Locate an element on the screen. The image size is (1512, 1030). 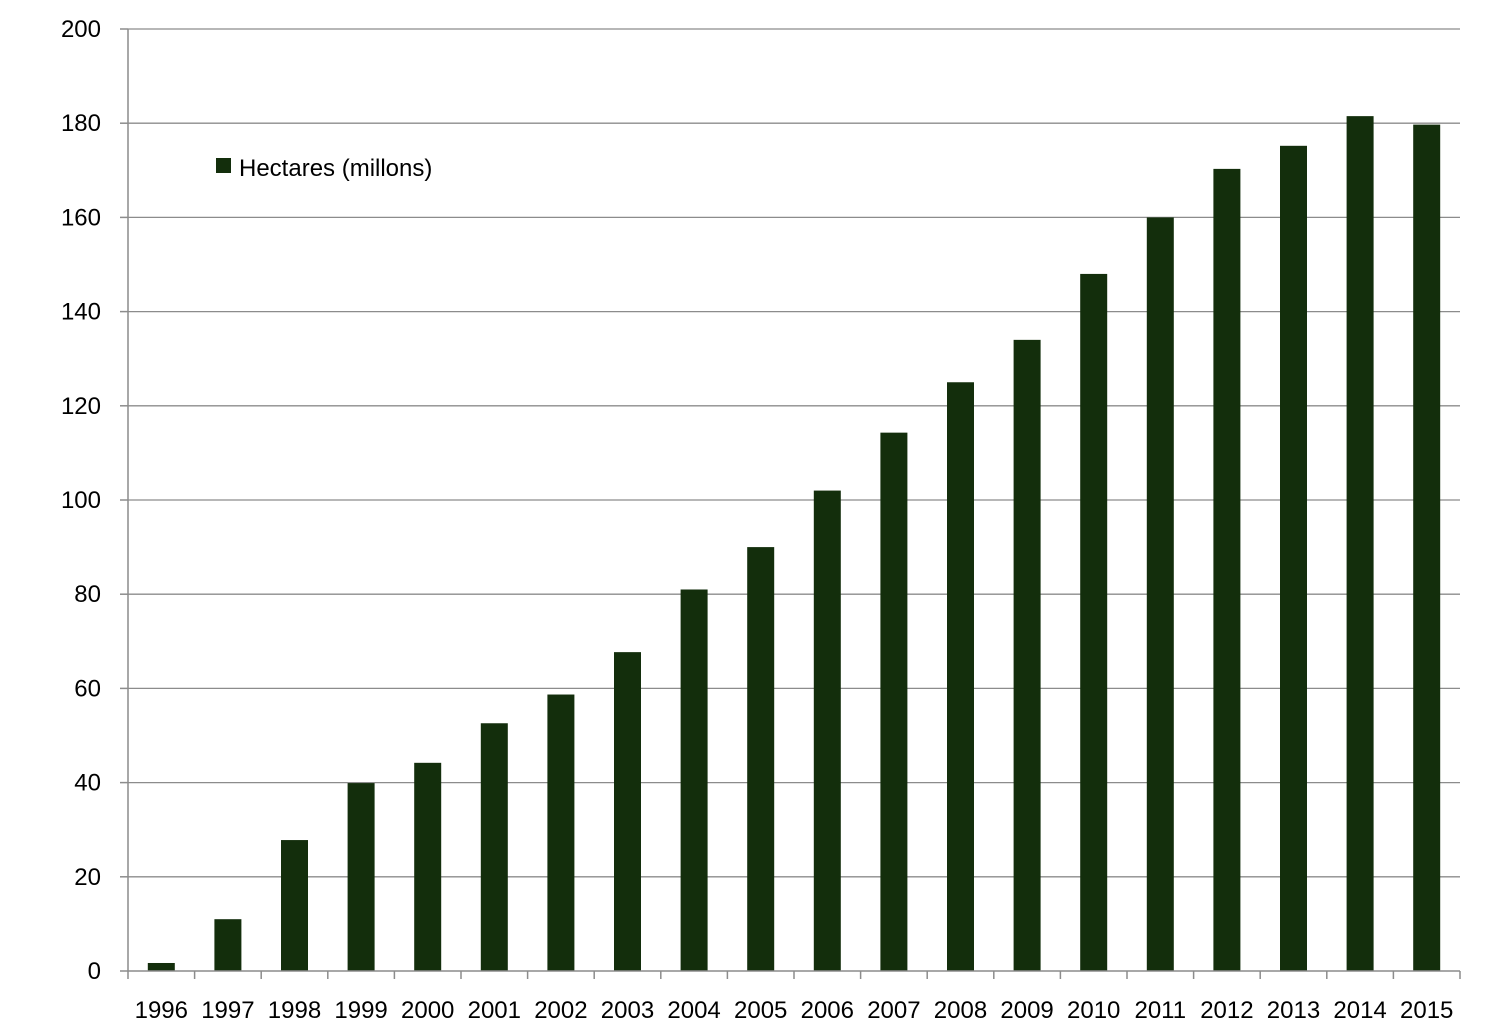
bar-2010 is located at coordinates (1094, 622).